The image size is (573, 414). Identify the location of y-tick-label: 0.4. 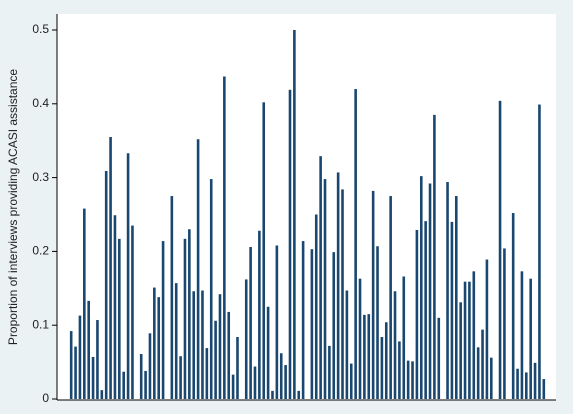
(40, 103).